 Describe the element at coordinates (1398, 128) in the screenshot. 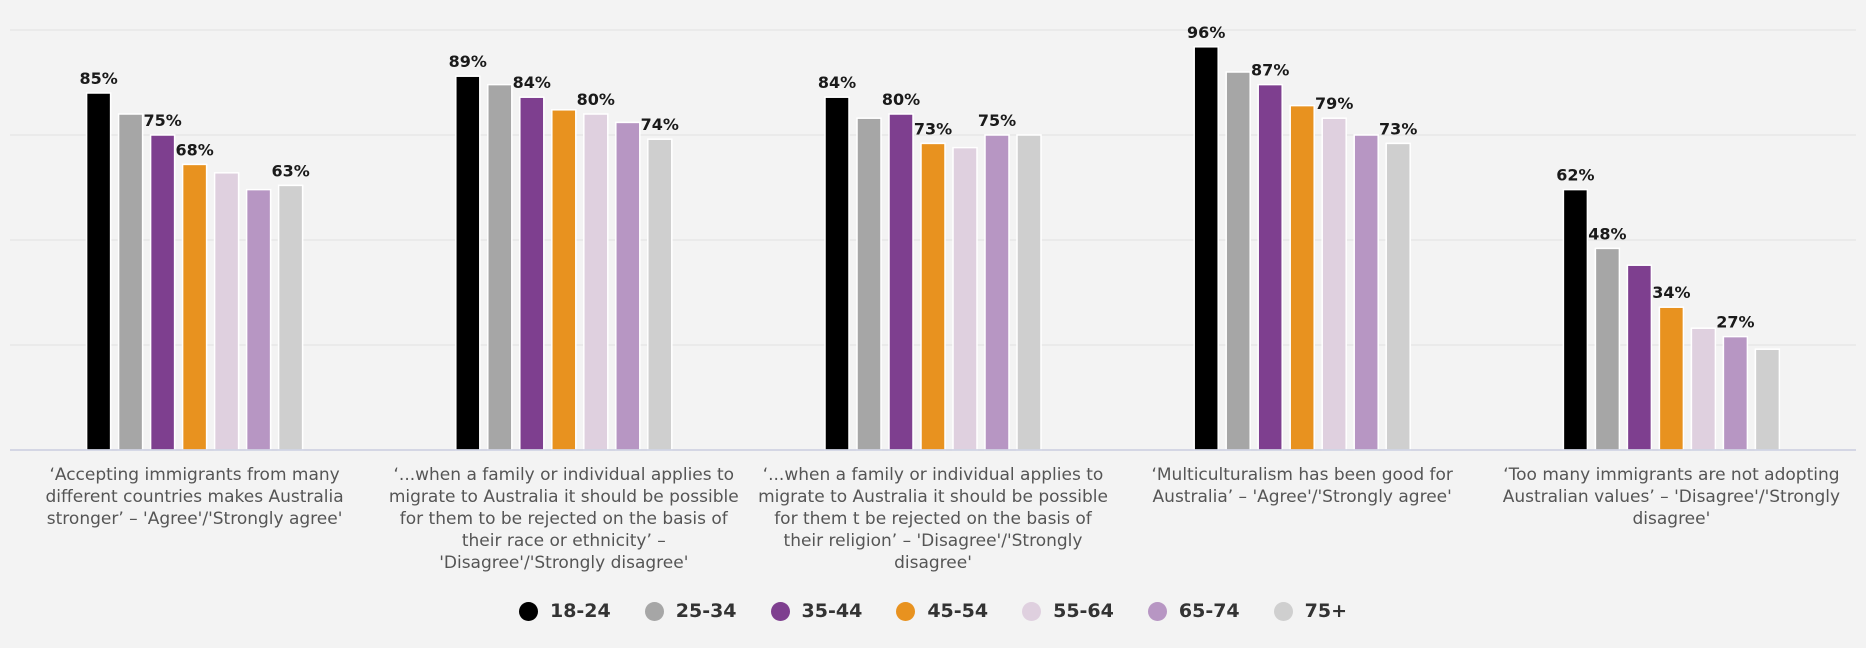

I see `data-label-3-6: 73%` at that location.